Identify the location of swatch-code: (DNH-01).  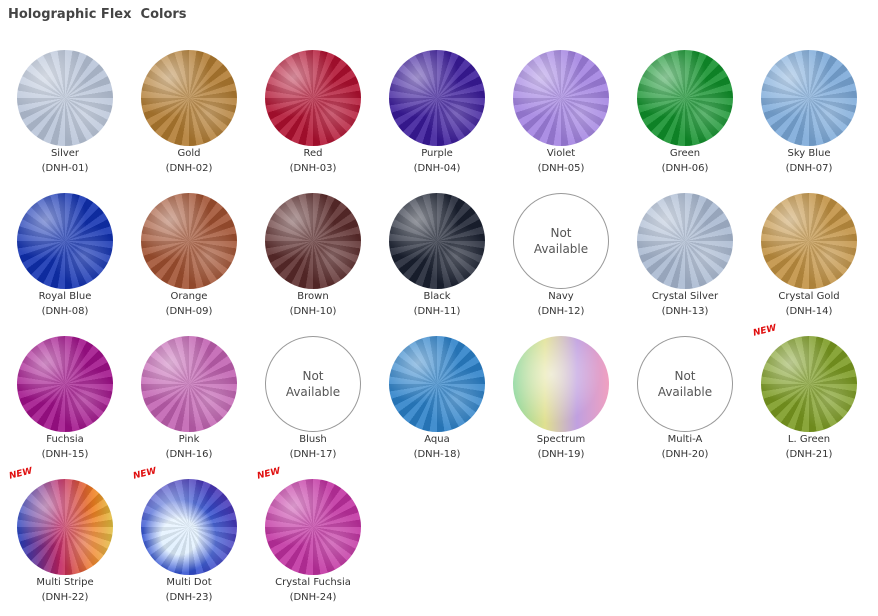
(65, 168).